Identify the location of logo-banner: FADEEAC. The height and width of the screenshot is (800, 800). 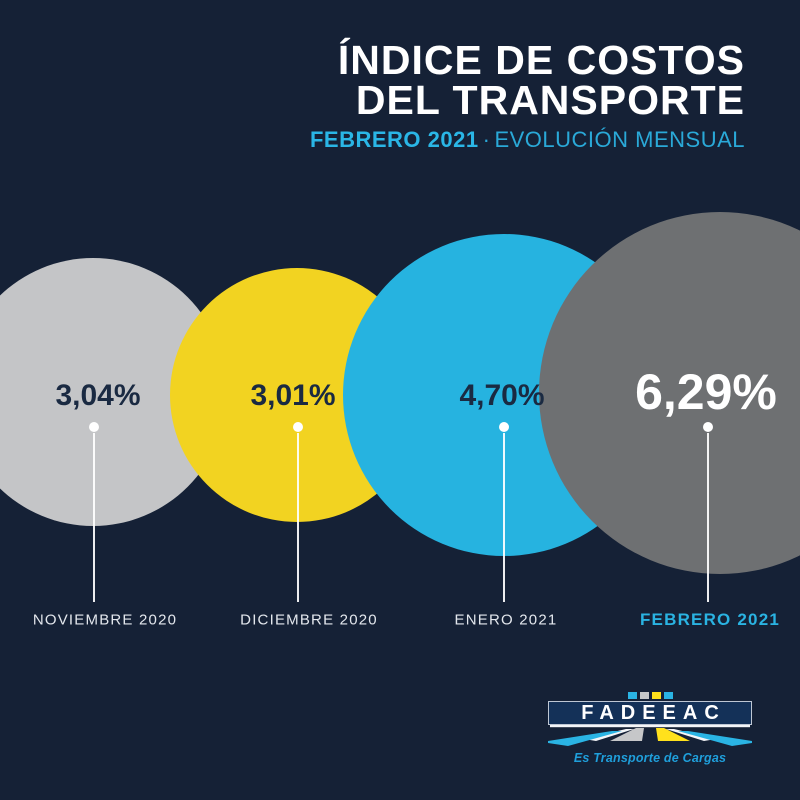
(650, 713).